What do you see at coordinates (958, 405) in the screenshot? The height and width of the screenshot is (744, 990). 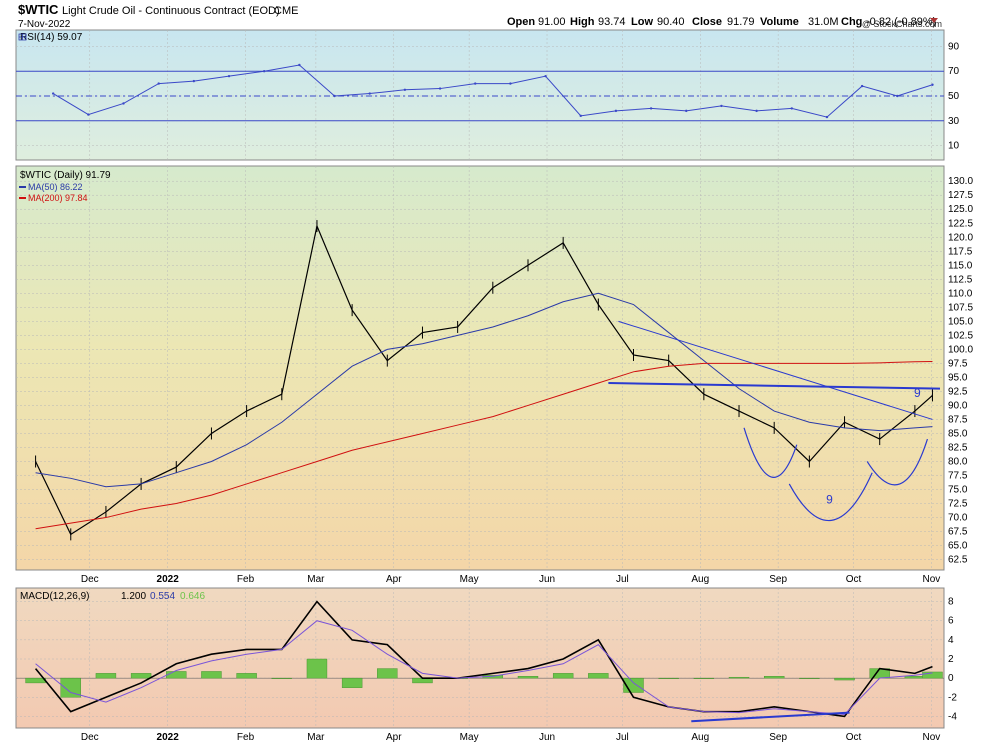 I see `y-tick-label: 90.0` at bounding box center [958, 405].